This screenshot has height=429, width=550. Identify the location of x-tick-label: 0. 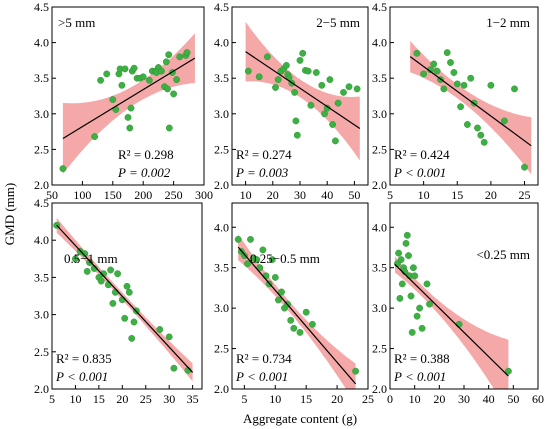
(390, 399).